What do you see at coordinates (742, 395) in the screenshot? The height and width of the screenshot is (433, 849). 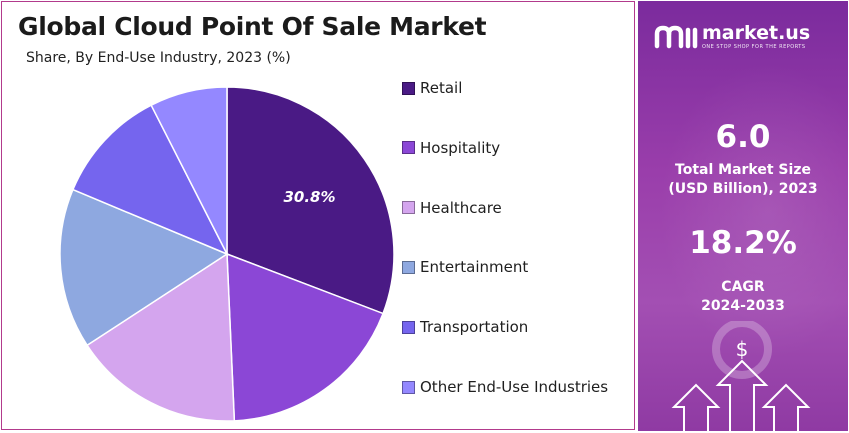 I see `up-arrow-center-icon` at bounding box center [742, 395].